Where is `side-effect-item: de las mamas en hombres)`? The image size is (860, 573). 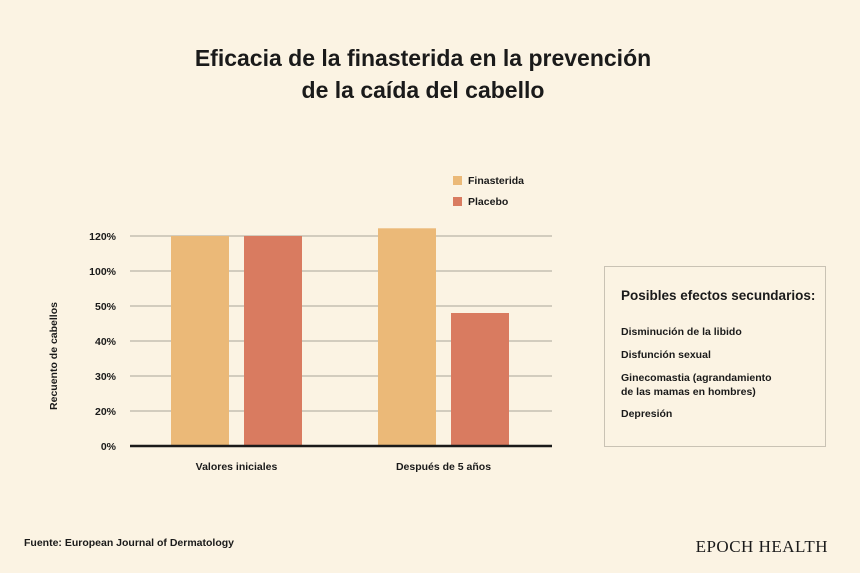 side-effect-item: de las mamas en hombres) is located at coordinates (688, 392).